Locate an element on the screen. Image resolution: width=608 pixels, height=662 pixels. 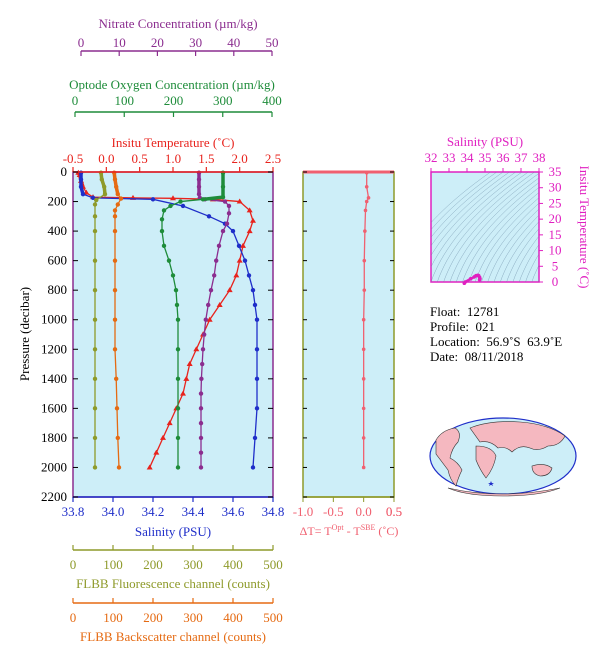
profile-value: 021 is located at coordinates (485, 326).